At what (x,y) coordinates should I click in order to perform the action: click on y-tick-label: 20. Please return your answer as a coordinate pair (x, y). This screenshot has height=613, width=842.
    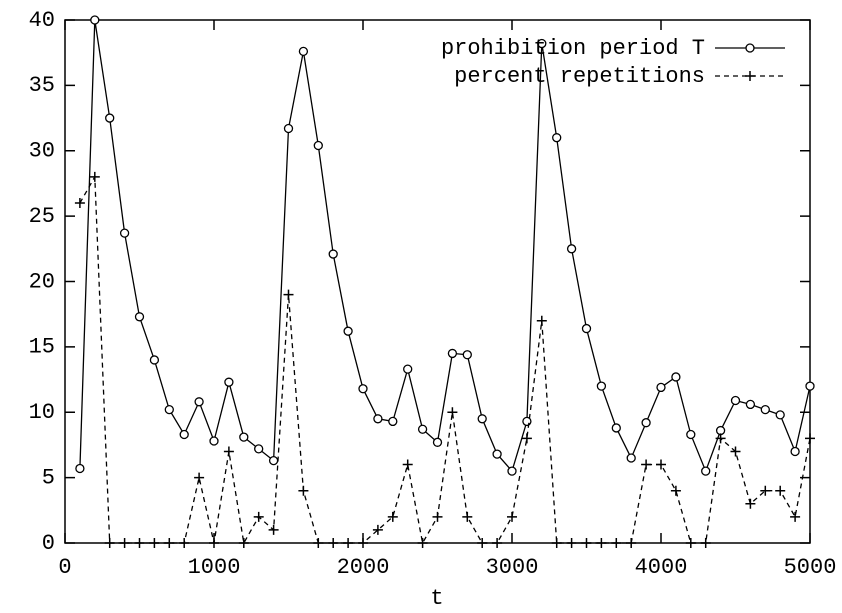
    Looking at the image, I should click on (42, 281).